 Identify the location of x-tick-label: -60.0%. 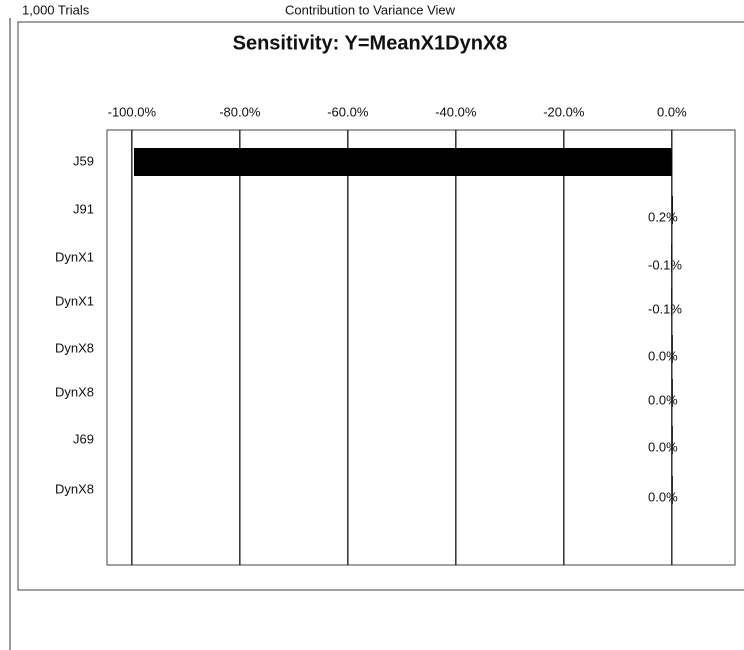
(348, 111).